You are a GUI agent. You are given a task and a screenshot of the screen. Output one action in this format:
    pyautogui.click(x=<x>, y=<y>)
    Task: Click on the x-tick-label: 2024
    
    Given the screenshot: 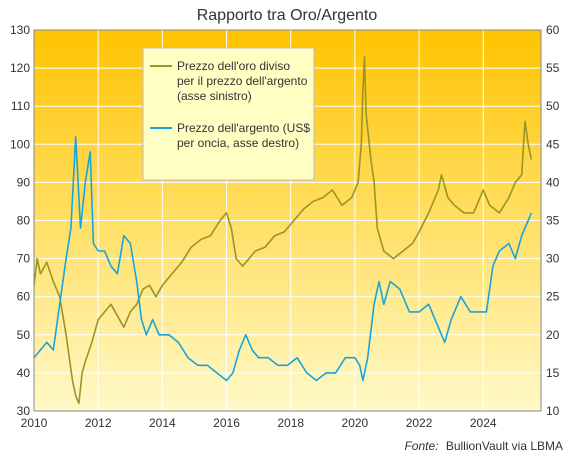 What is the action you would take?
    pyautogui.click(x=483, y=423)
    